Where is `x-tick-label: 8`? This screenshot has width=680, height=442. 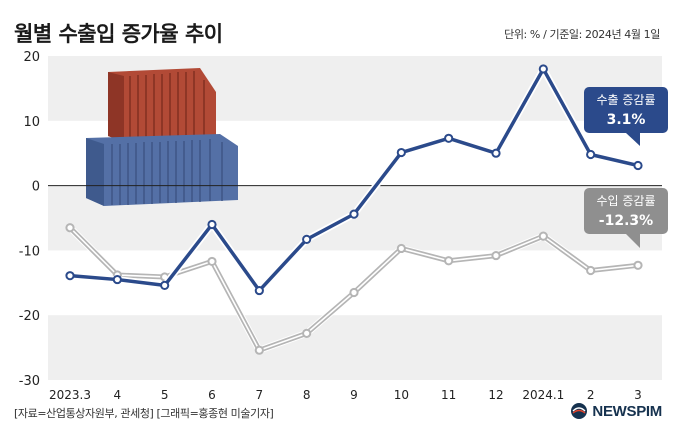 x-tick-label: 8 is located at coordinates (307, 395).